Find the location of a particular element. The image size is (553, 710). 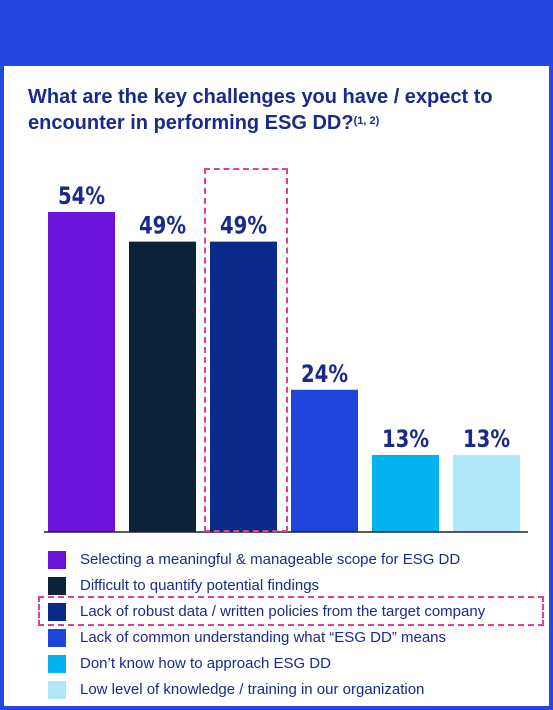

highlight-box-bar is located at coordinates (246, 350).